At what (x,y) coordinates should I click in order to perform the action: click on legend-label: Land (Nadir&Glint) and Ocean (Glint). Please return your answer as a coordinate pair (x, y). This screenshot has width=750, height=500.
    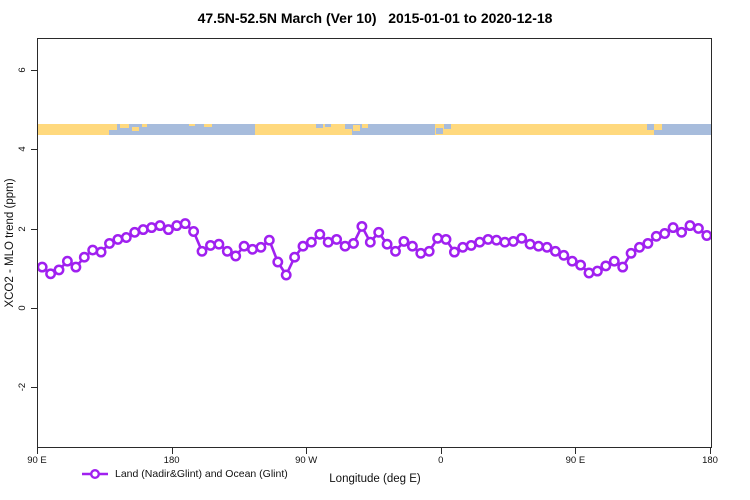
    Looking at the image, I should click on (201, 474).